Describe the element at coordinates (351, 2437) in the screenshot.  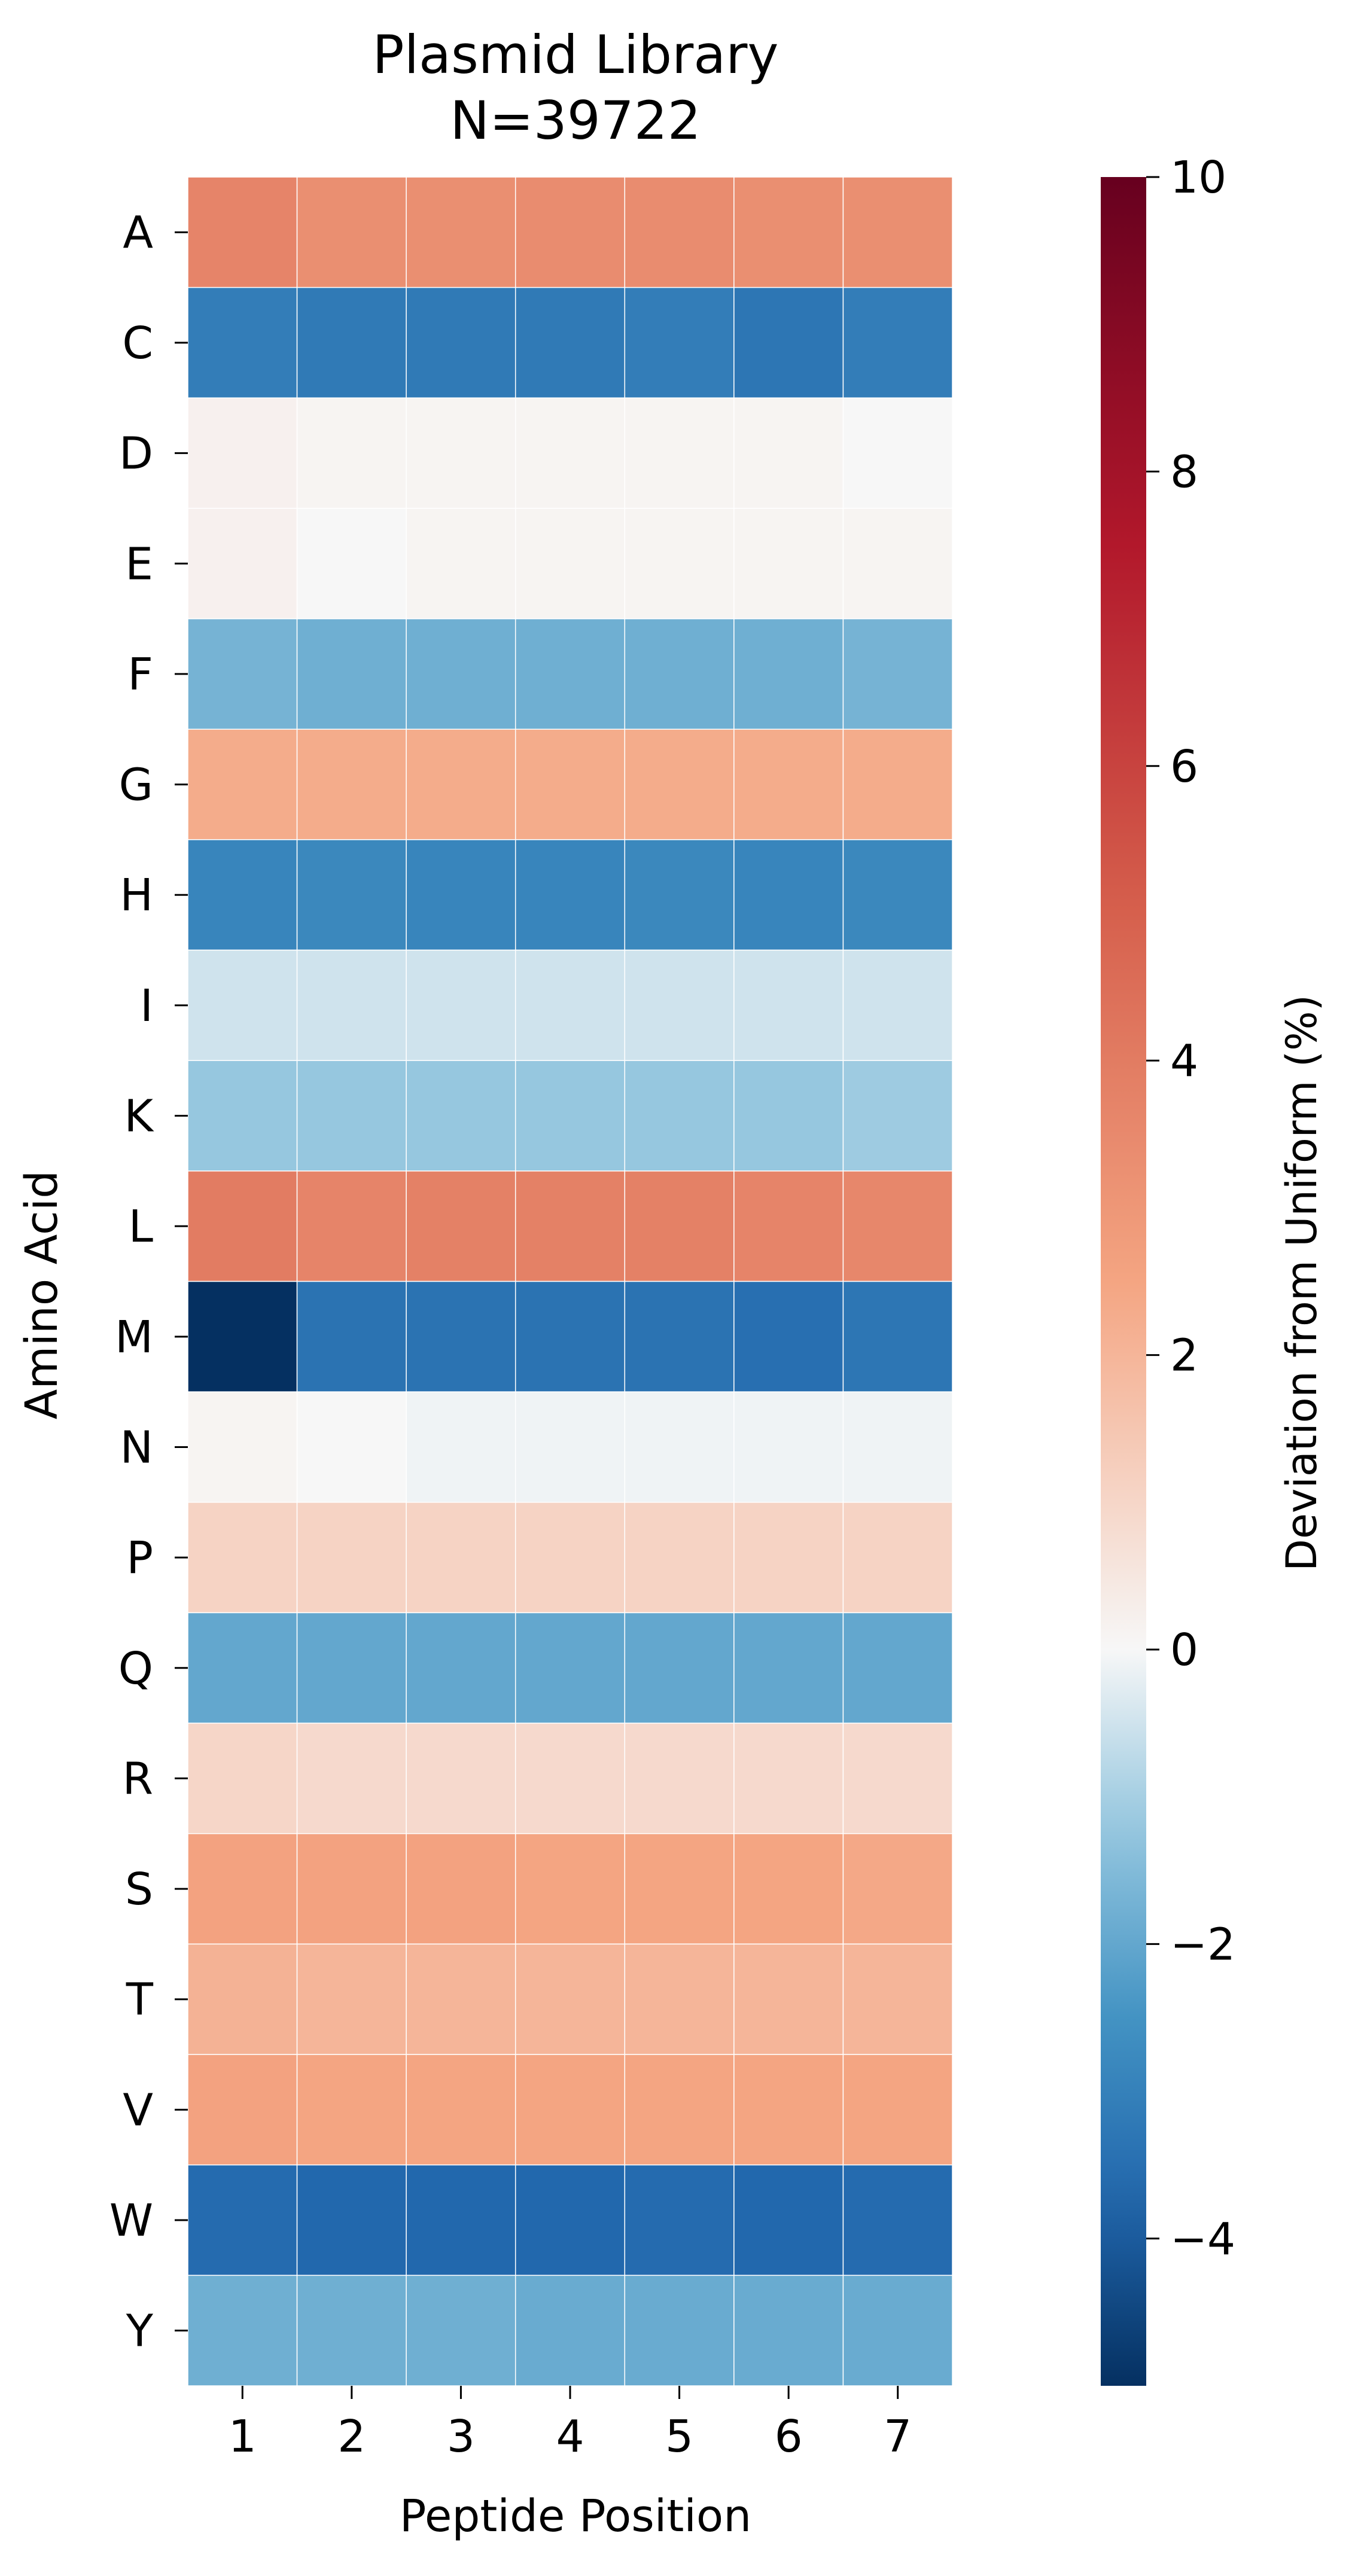
I see `x-tick-label: 2` at that location.